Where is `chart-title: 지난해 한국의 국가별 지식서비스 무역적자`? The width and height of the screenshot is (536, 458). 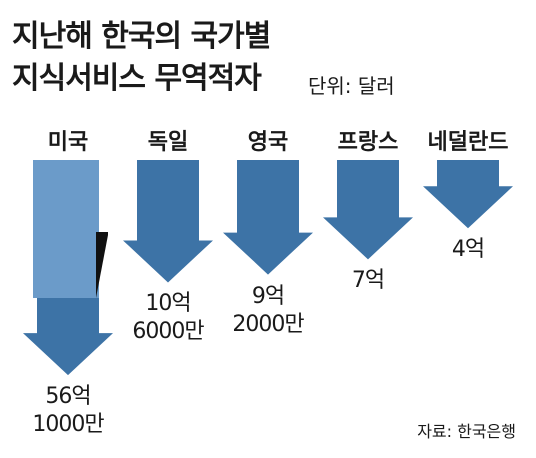
chart-title: 지난해 한국의 국가별 지식서비스 무역적자 is located at coordinates (141, 57).